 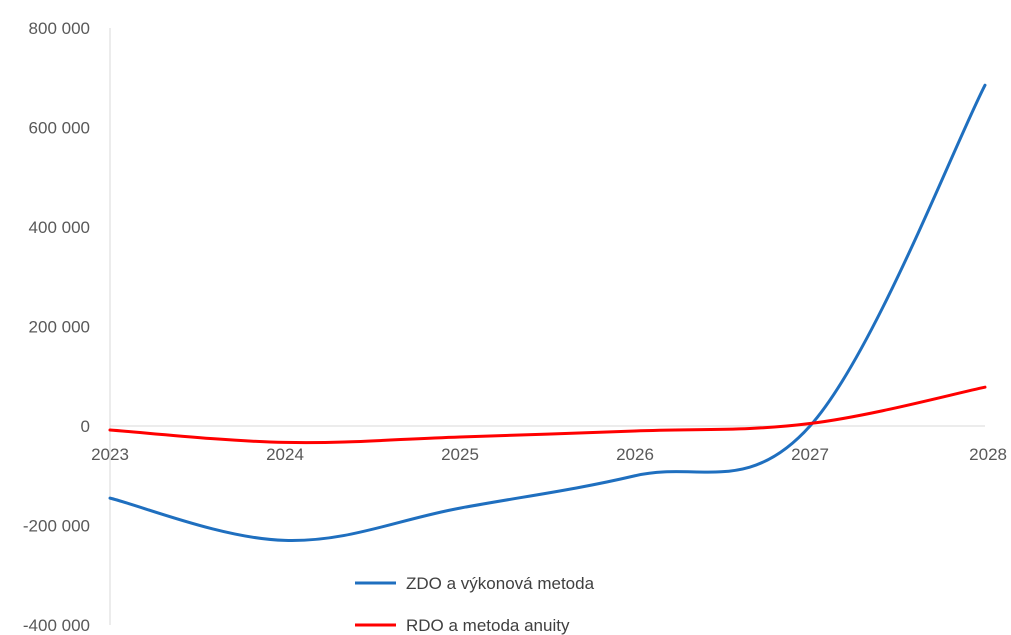 What do you see at coordinates (549, 454) in the screenshot?
I see `x-axis-labels: 2023 2024 2025 2026 2027 2028` at bounding box center [549, 454].